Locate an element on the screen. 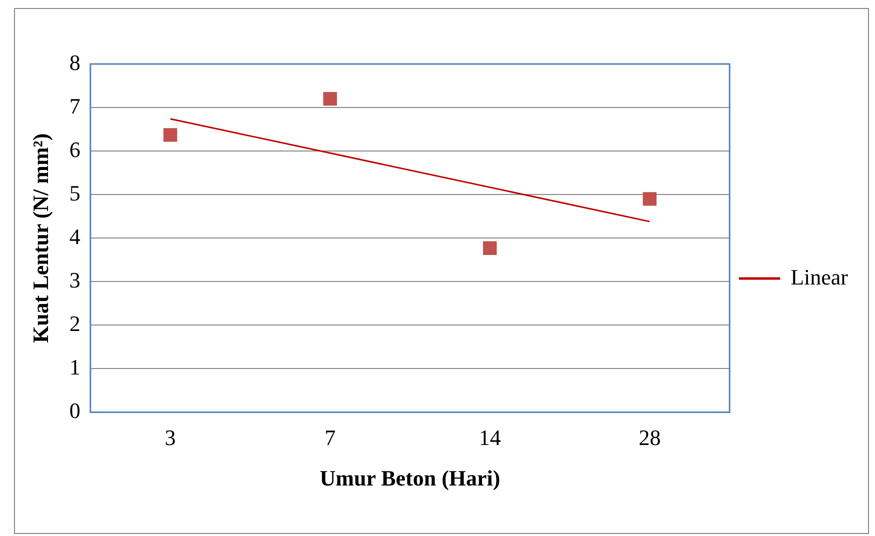 The width and height of the screenshot is (875, 536). x-axis-title: Umur Beton (Hari) is located at coordinates (410, 477).